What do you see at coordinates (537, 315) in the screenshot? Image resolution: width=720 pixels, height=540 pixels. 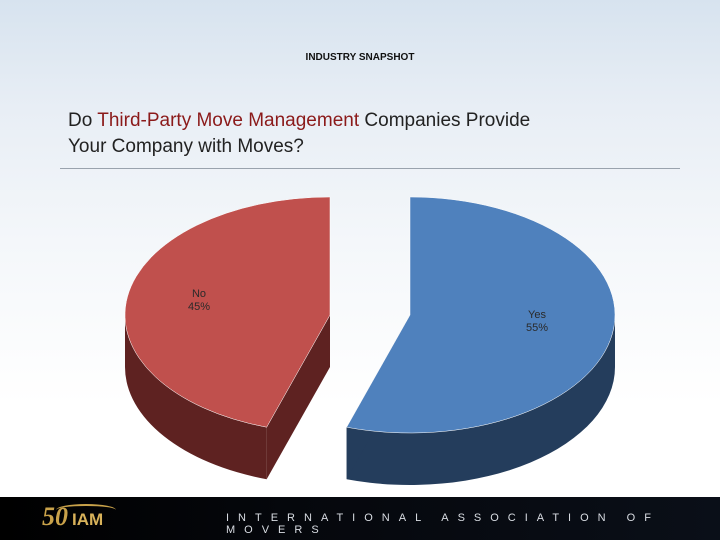 I see `slice-label-yes: Yes` at bounding box center [537, 315].